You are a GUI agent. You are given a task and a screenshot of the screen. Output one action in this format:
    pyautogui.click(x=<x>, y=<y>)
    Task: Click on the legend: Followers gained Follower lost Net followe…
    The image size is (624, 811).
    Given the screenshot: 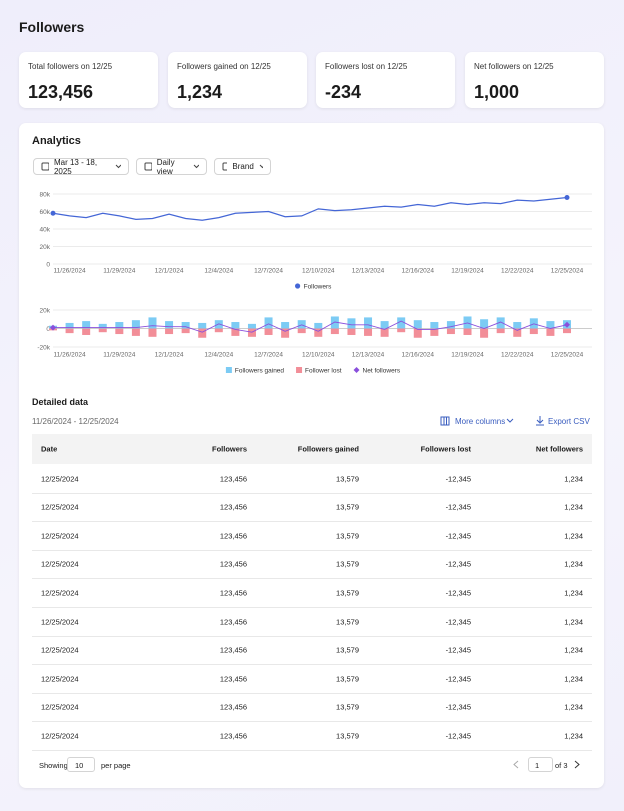 What is the action you would take?
    pyautogui.click(x=313, y=371)
    